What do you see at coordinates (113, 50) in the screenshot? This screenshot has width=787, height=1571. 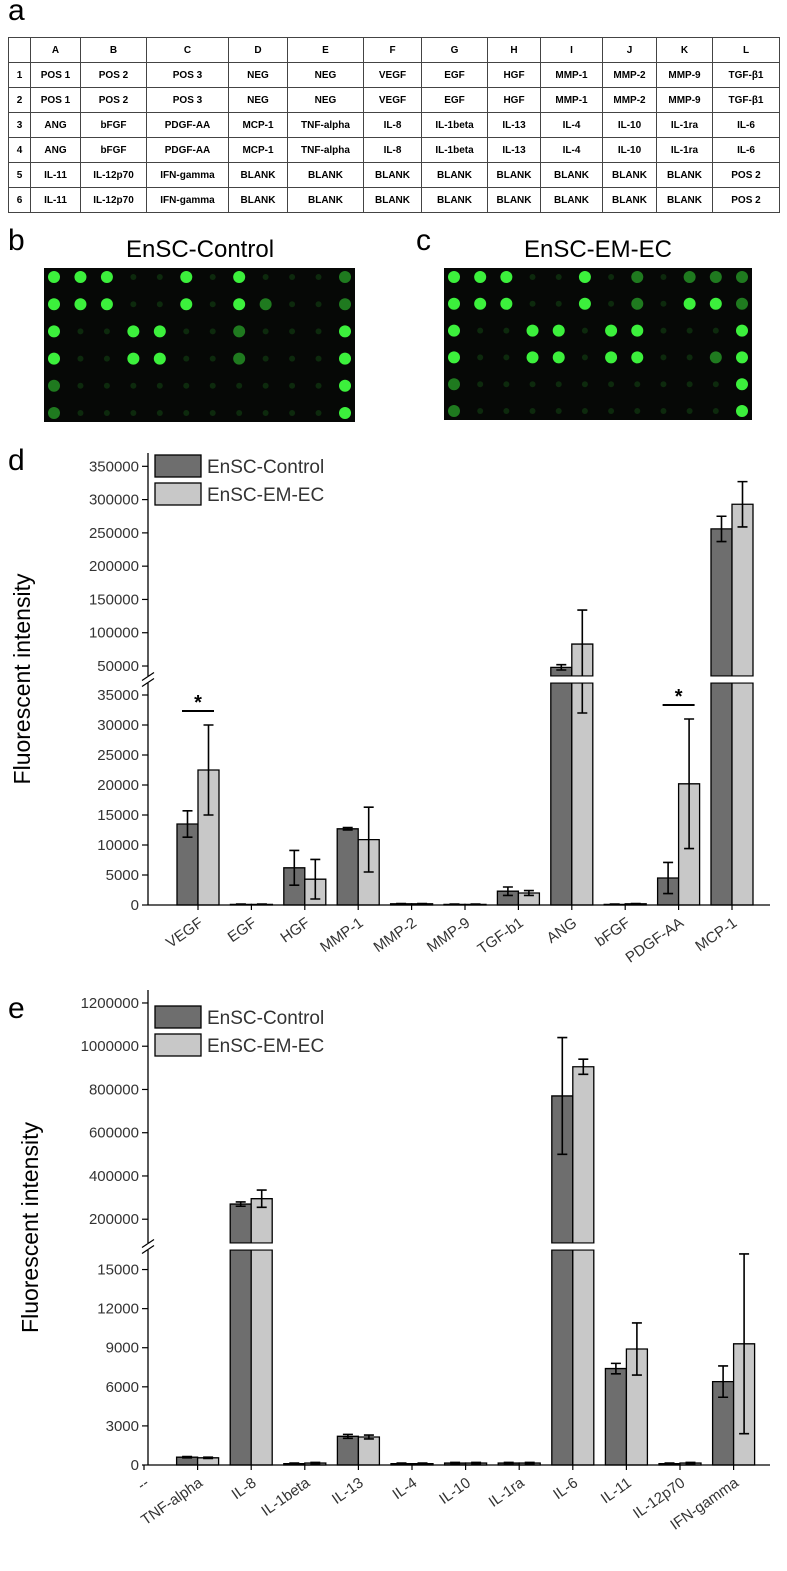 I see `column-header: B` at bounding box center [113, 50].